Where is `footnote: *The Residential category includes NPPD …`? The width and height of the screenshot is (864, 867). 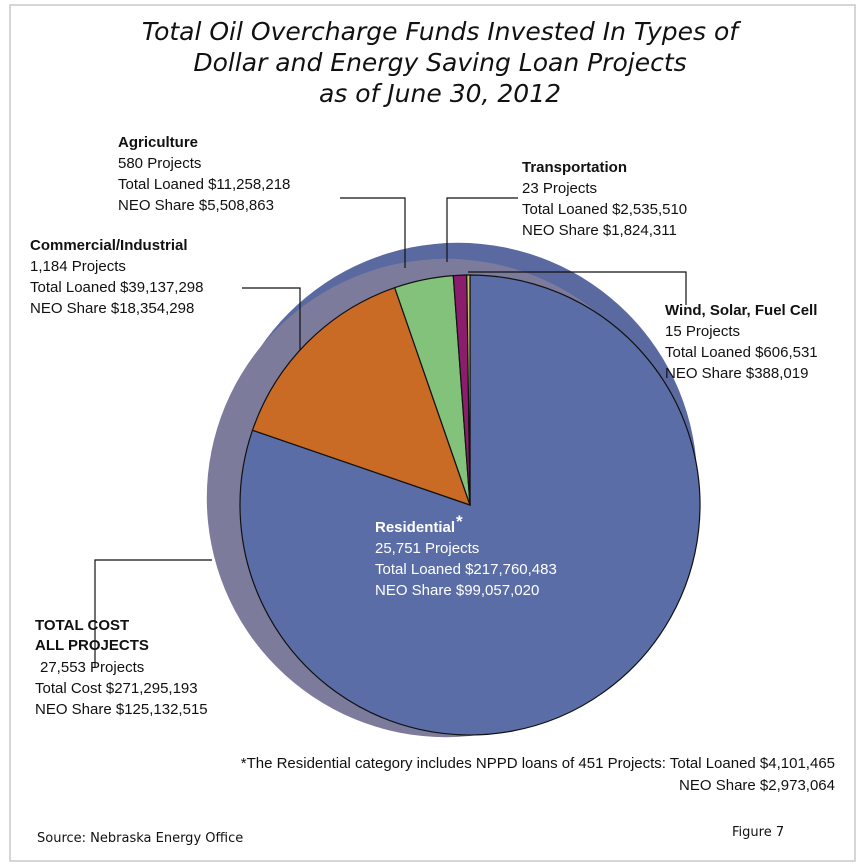 footnote: *The Residential category includes NPPD … is located at coordinates (538, 763).